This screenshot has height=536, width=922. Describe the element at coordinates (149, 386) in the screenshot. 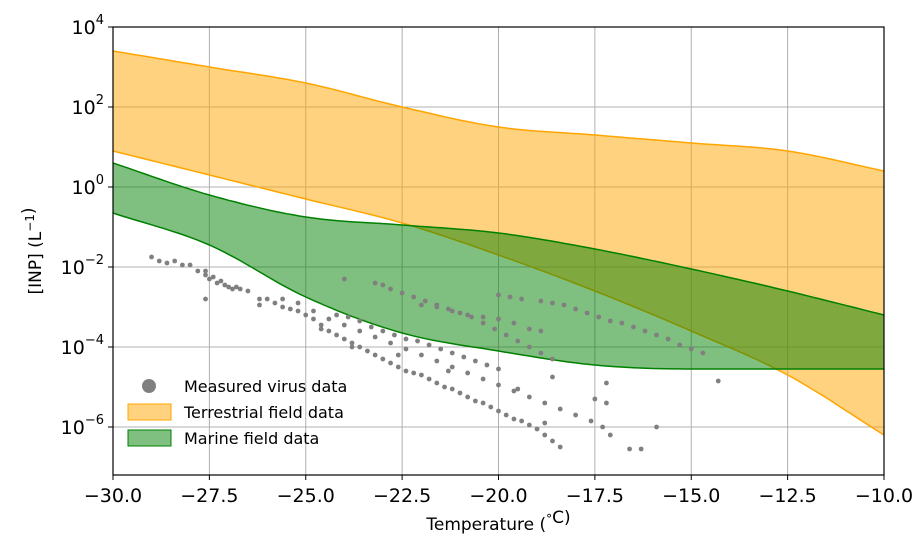

I see `legend-marker-virus` at that location.